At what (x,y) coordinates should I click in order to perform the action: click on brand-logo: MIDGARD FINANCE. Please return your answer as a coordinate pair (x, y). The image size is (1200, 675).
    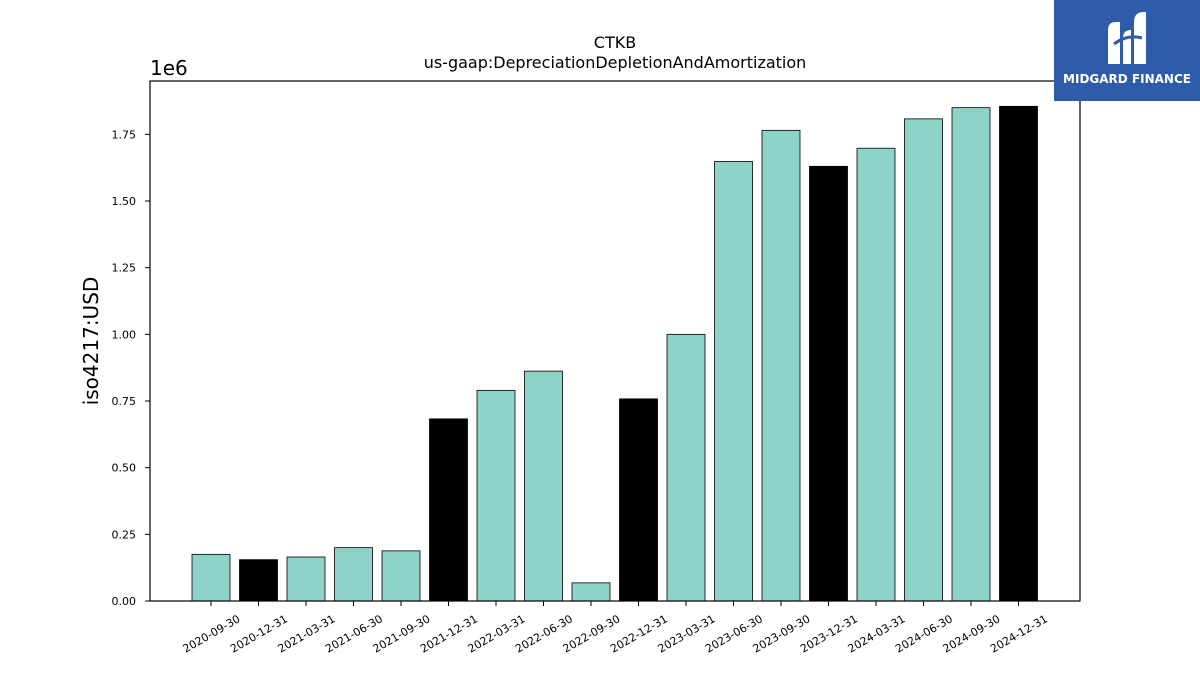
    Looking at the image, I should click on (1127, 50).